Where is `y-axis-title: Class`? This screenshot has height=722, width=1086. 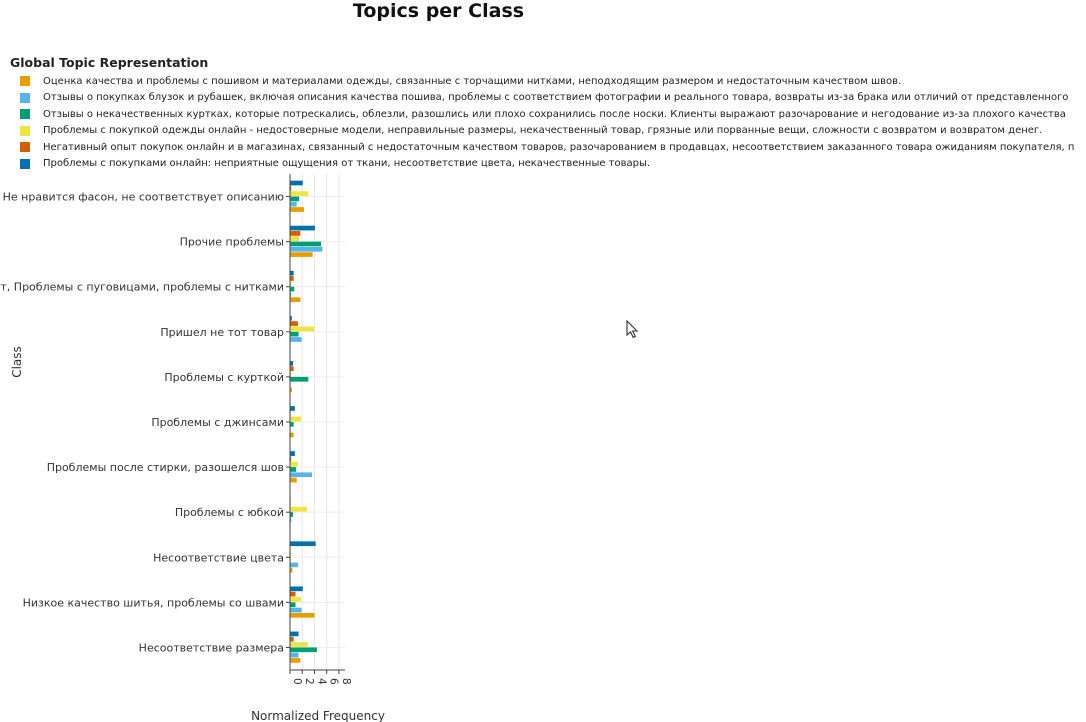
y-axis-title: Class is located at coordinates (17, 362).